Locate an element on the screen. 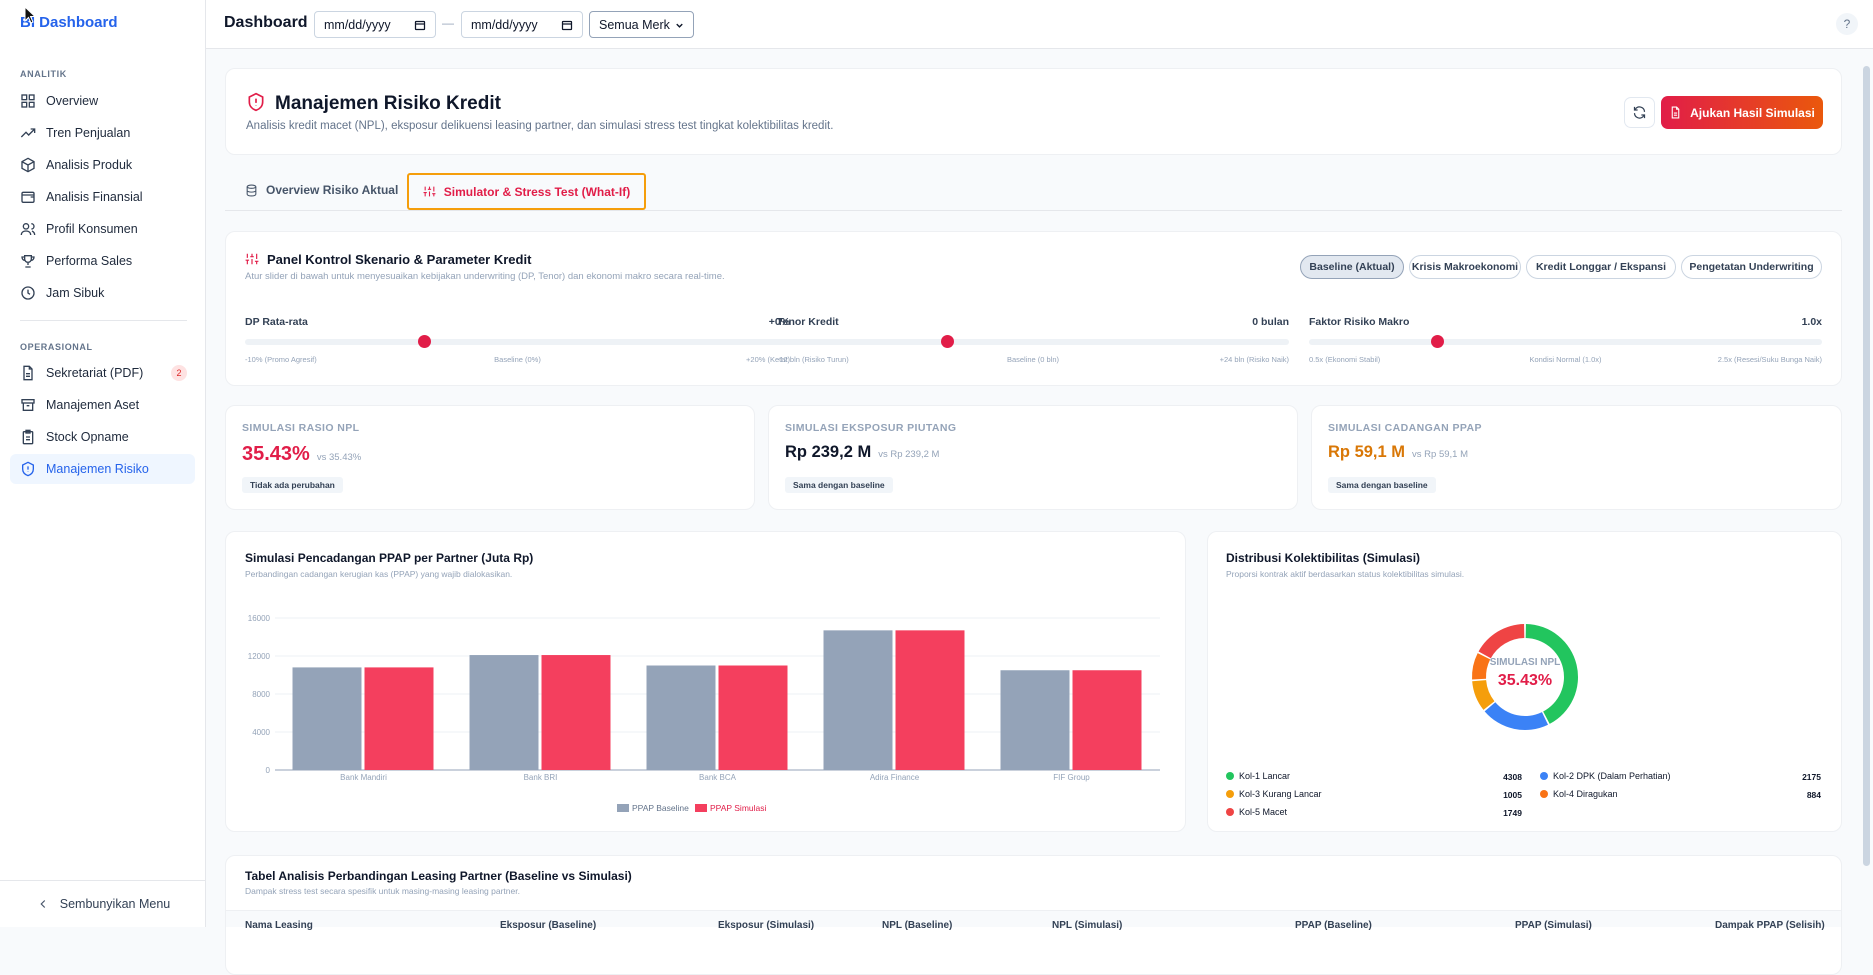  sidebar-item-profil-konsumen: Profil Konsumen is located at coordinates (102, 229).